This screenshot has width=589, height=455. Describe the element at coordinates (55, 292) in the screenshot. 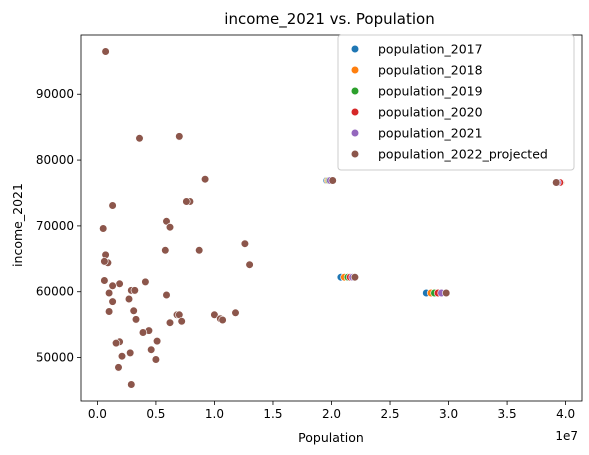

I see `y-tick-label: 60000` at that location.